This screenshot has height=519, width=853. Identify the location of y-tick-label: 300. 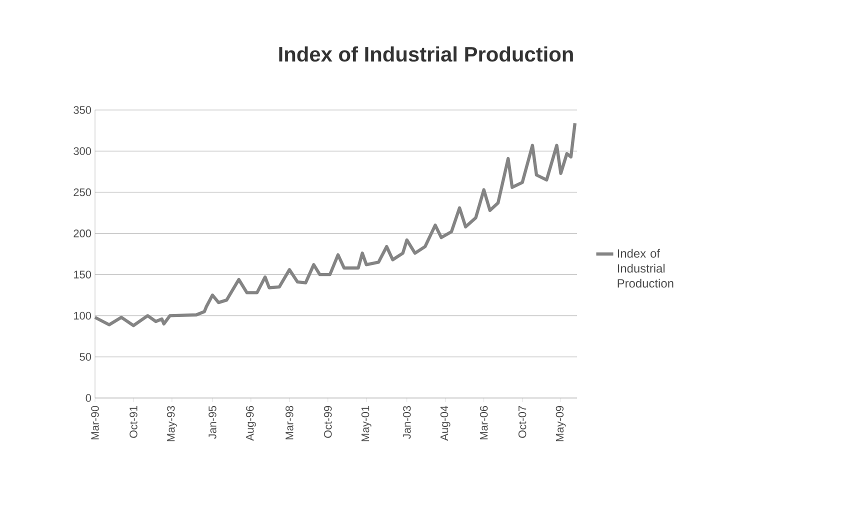
(83, 151).